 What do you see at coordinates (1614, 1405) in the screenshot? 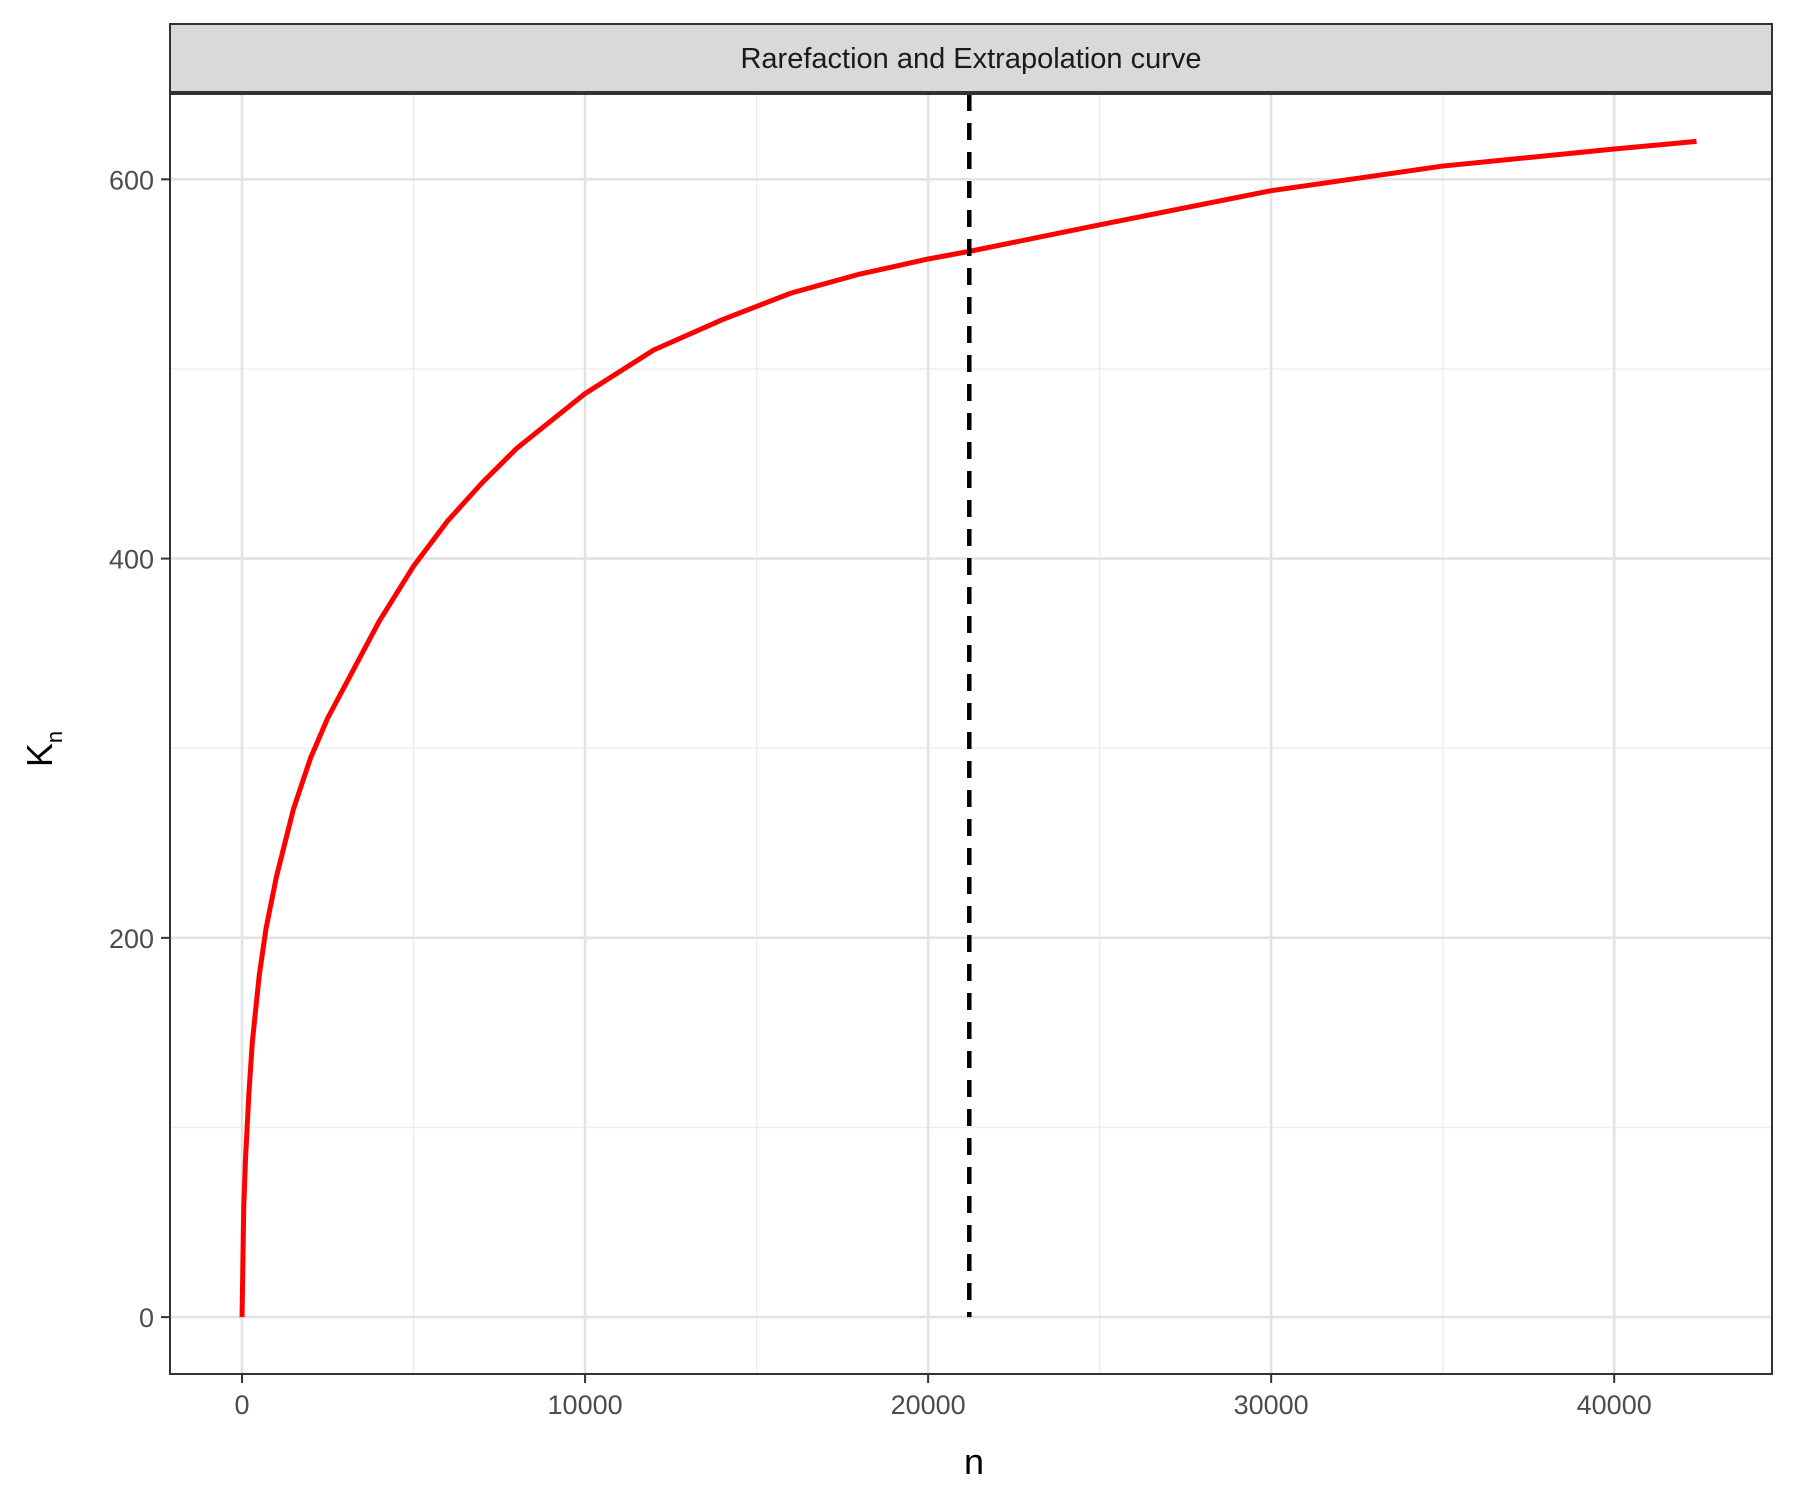
I see `x-tick-label: 40000` at bounding box center [1614, 1405].